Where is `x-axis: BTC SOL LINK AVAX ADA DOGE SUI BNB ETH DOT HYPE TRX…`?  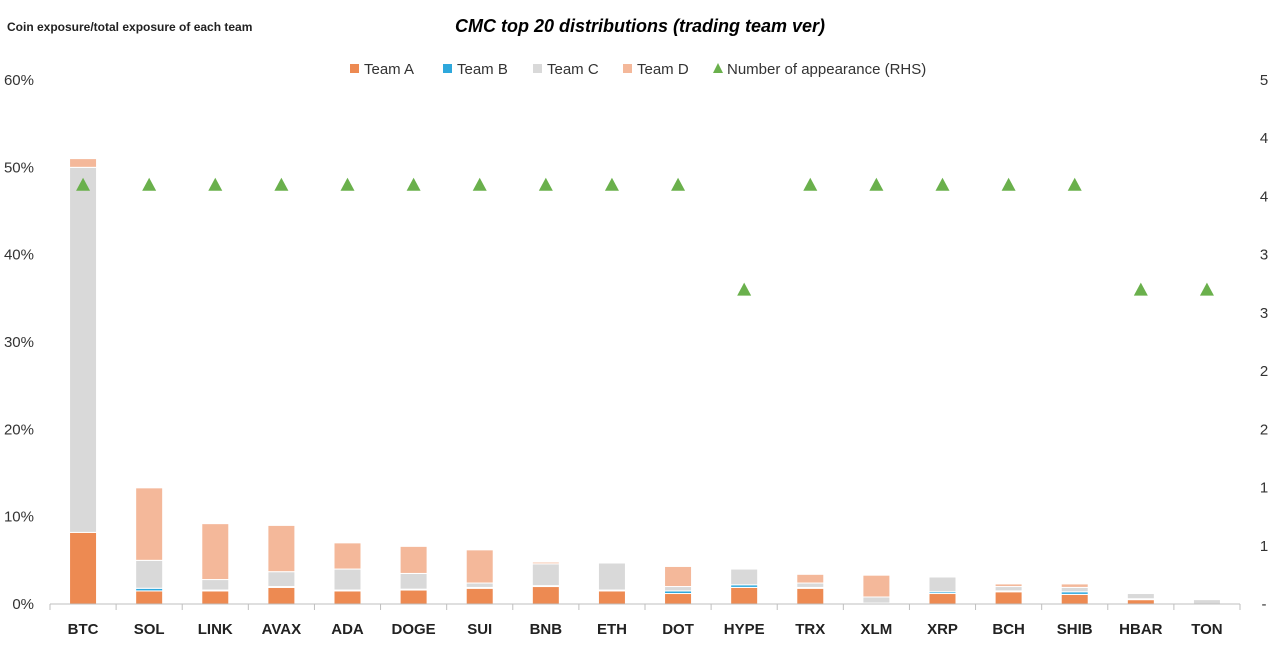
x-axis: BTC SOL LINK AVAX ADA DOGE SUI BNB ETH DOT HYPE TRX… is located at coordinates (645, 620).